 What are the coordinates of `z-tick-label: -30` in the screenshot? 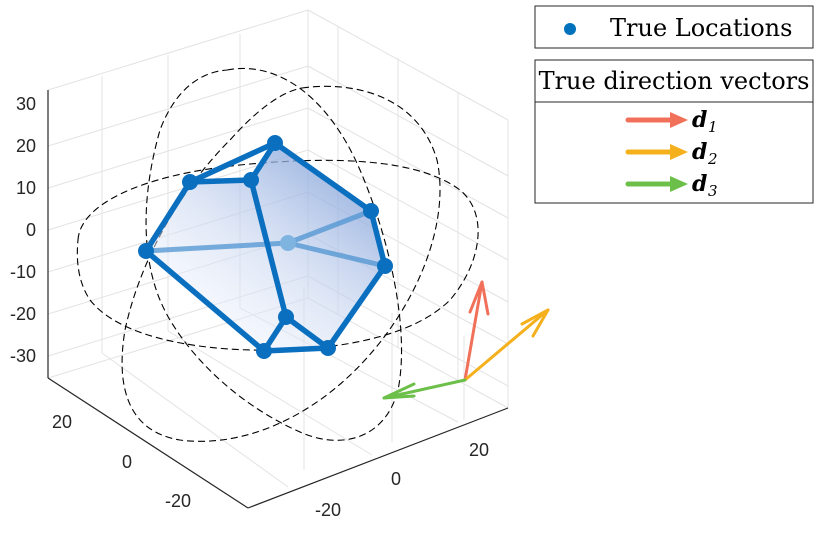 It's located at (23, 356).